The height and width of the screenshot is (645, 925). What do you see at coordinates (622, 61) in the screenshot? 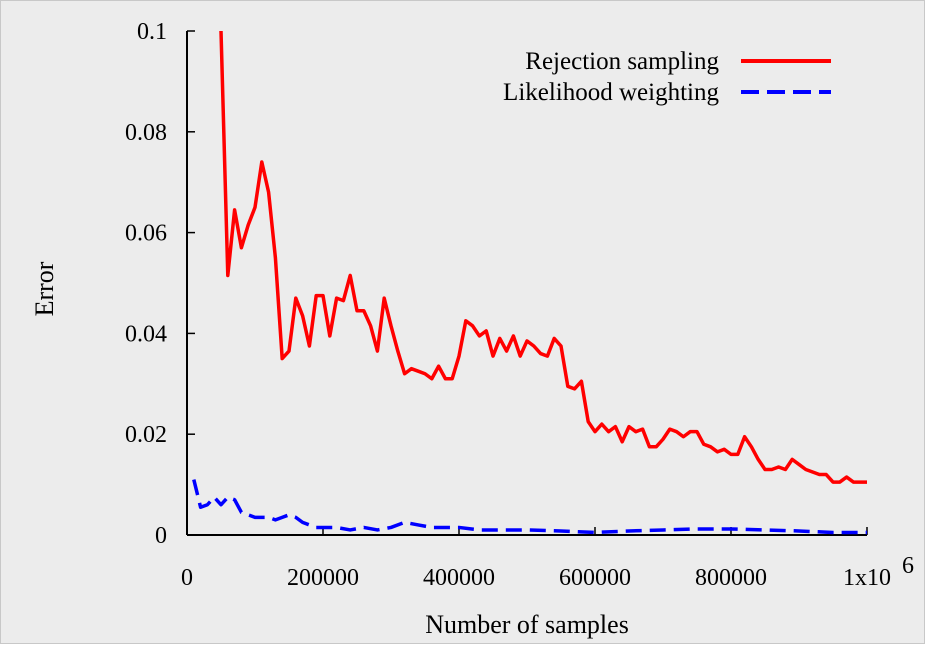
I see `legend-label-1: Rejection sampling` at bounding box center [622, 61].